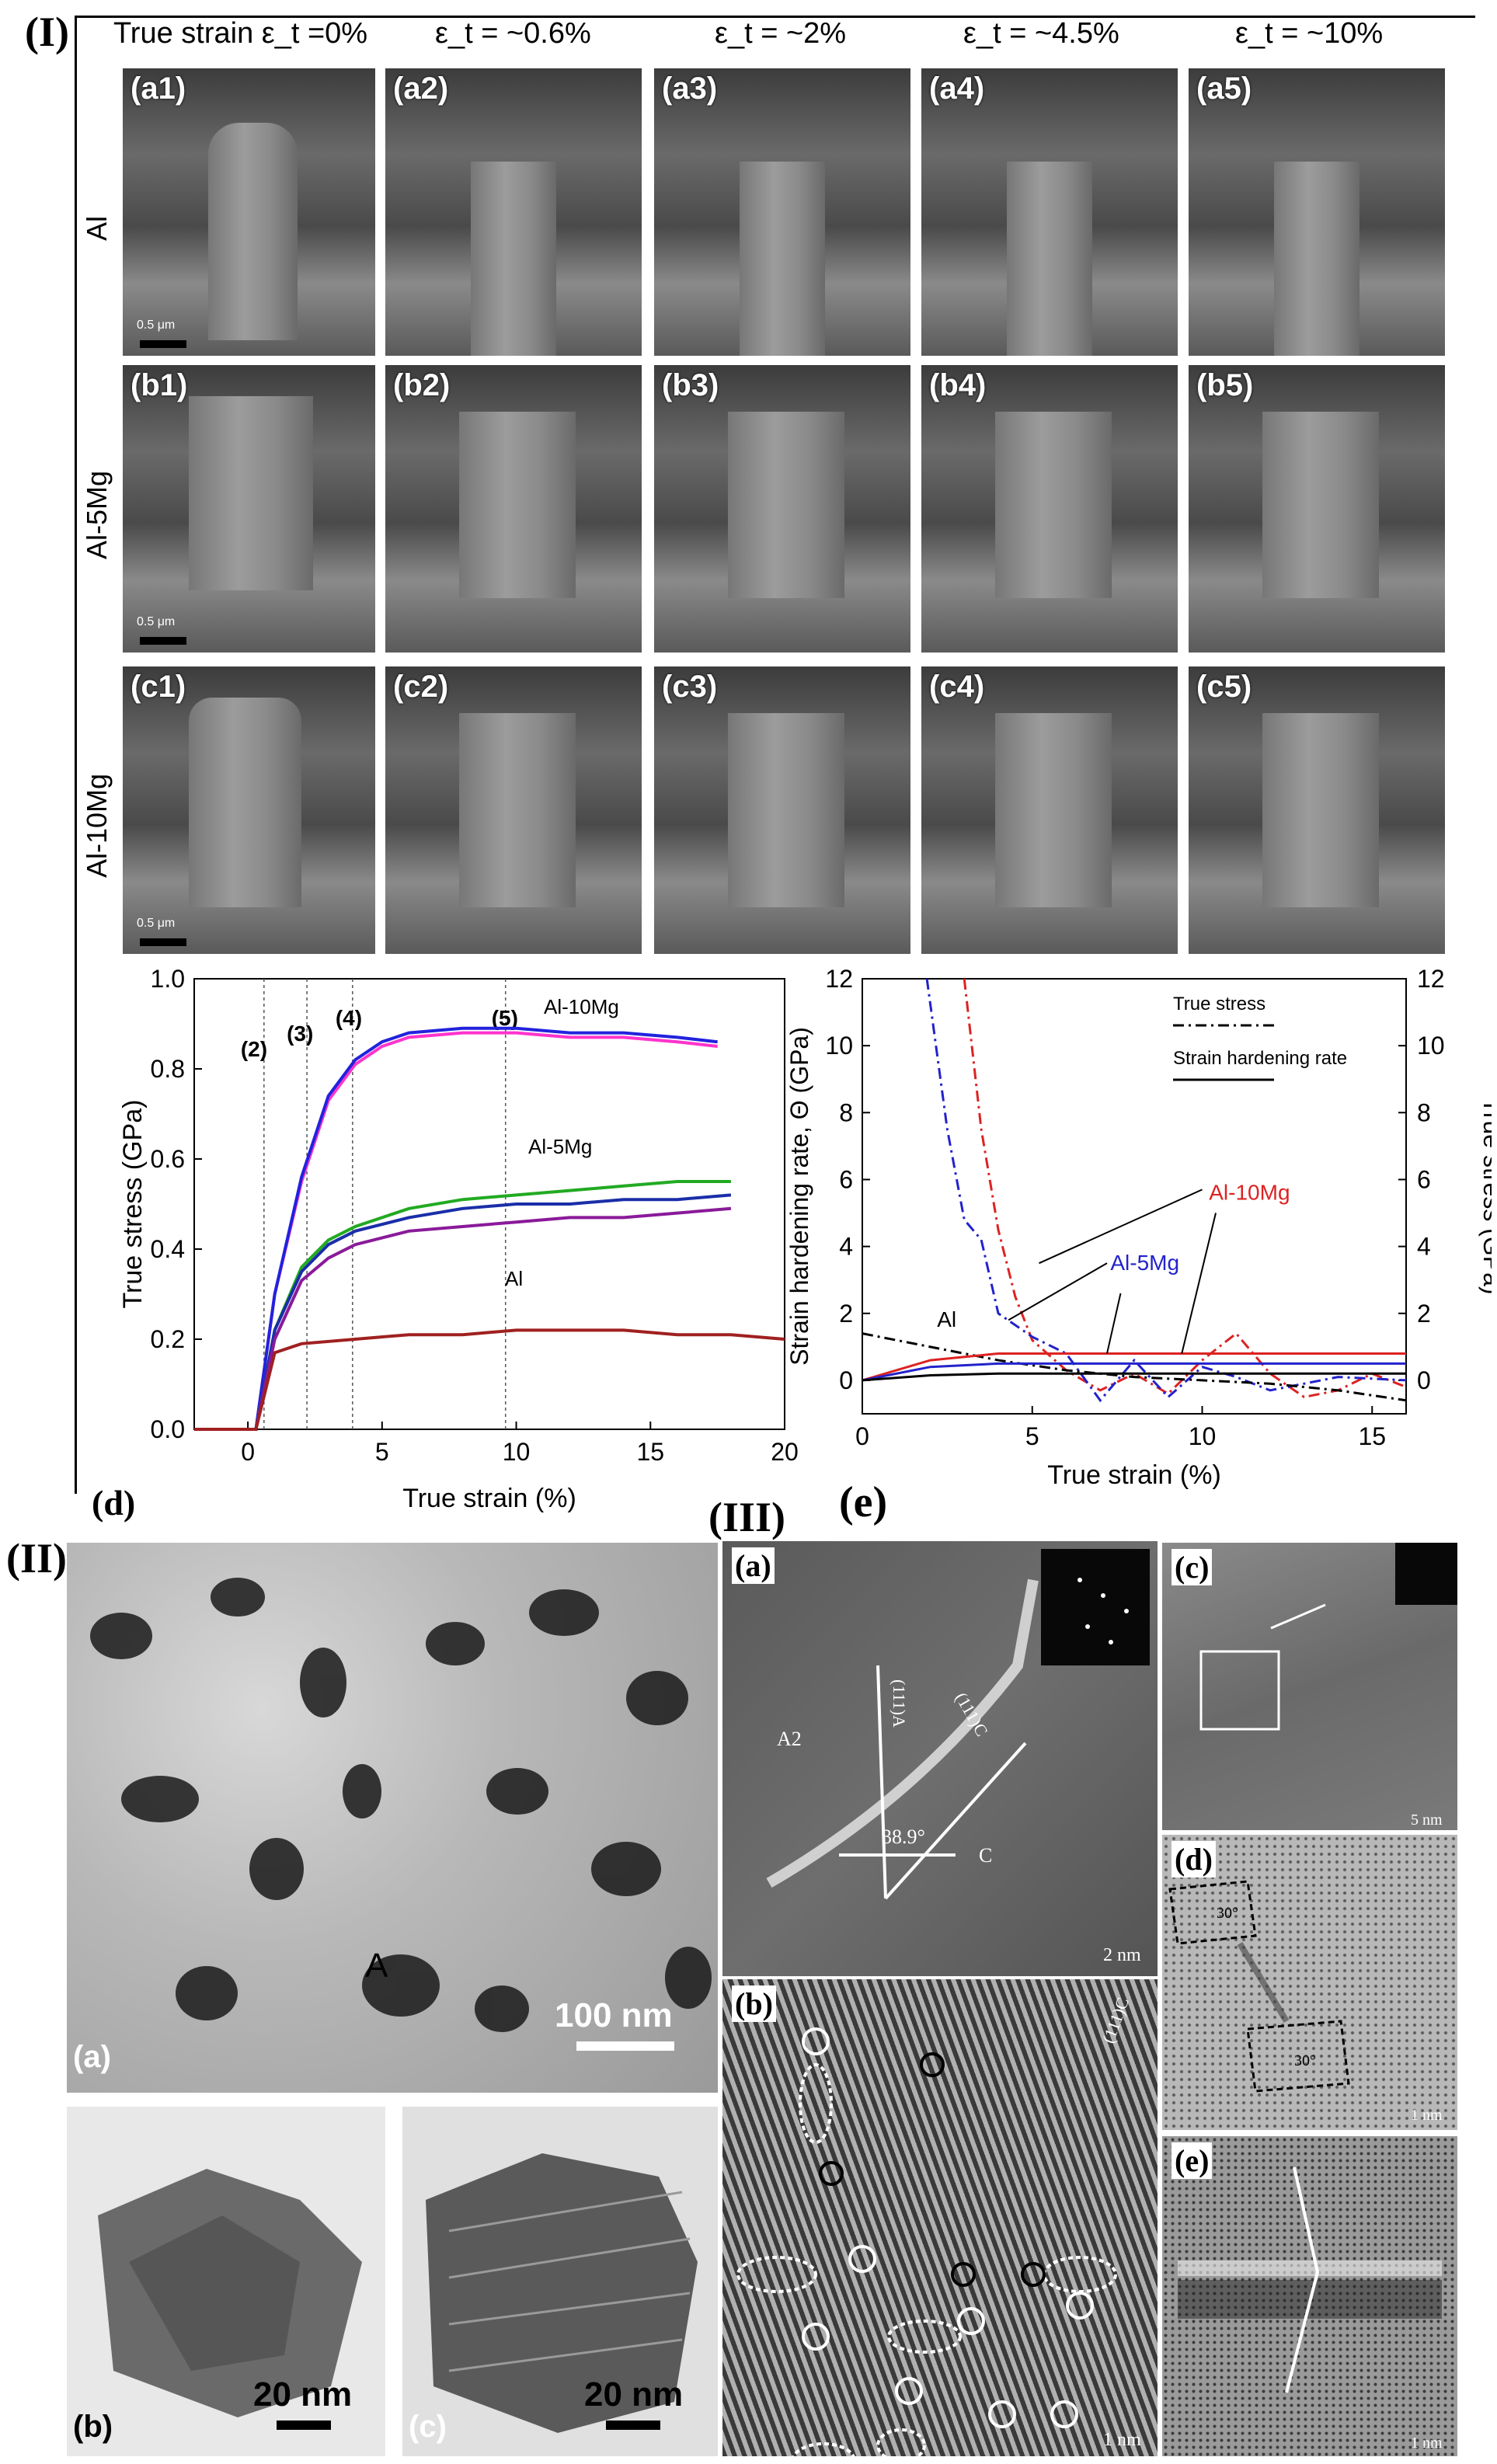 This screenshot has height=2464, width=1497. Describe the element at coordinates (839, 979) in the screenshot. I see `chart2-ytick-label-6: 12` at that location.